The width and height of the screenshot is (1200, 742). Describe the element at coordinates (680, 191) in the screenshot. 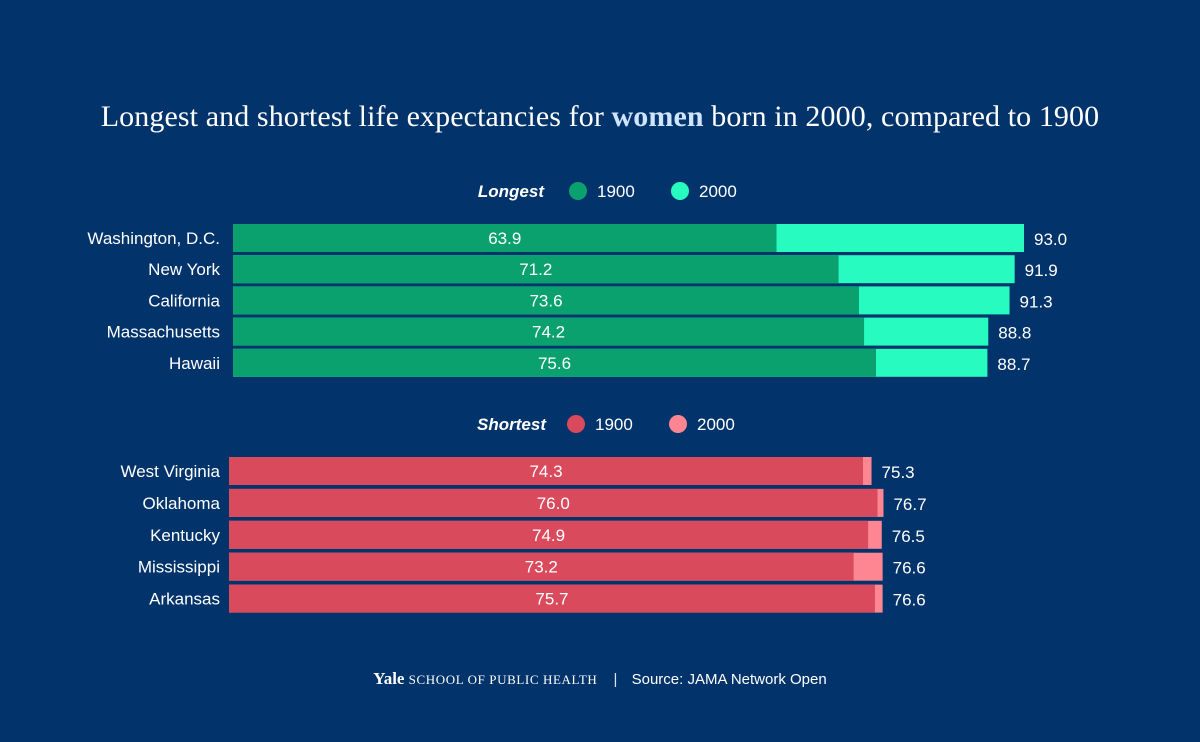

I see `longest-legend-2000-swatch` at that location.